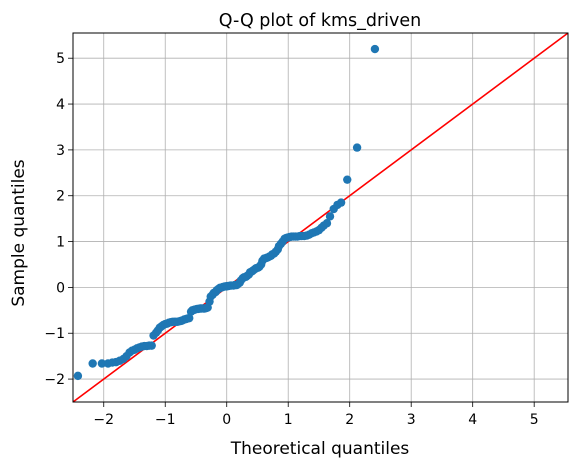  Describe the element at coordinates (60, 288) in the screenshot. I see `y-tick-label: 0` at that location.